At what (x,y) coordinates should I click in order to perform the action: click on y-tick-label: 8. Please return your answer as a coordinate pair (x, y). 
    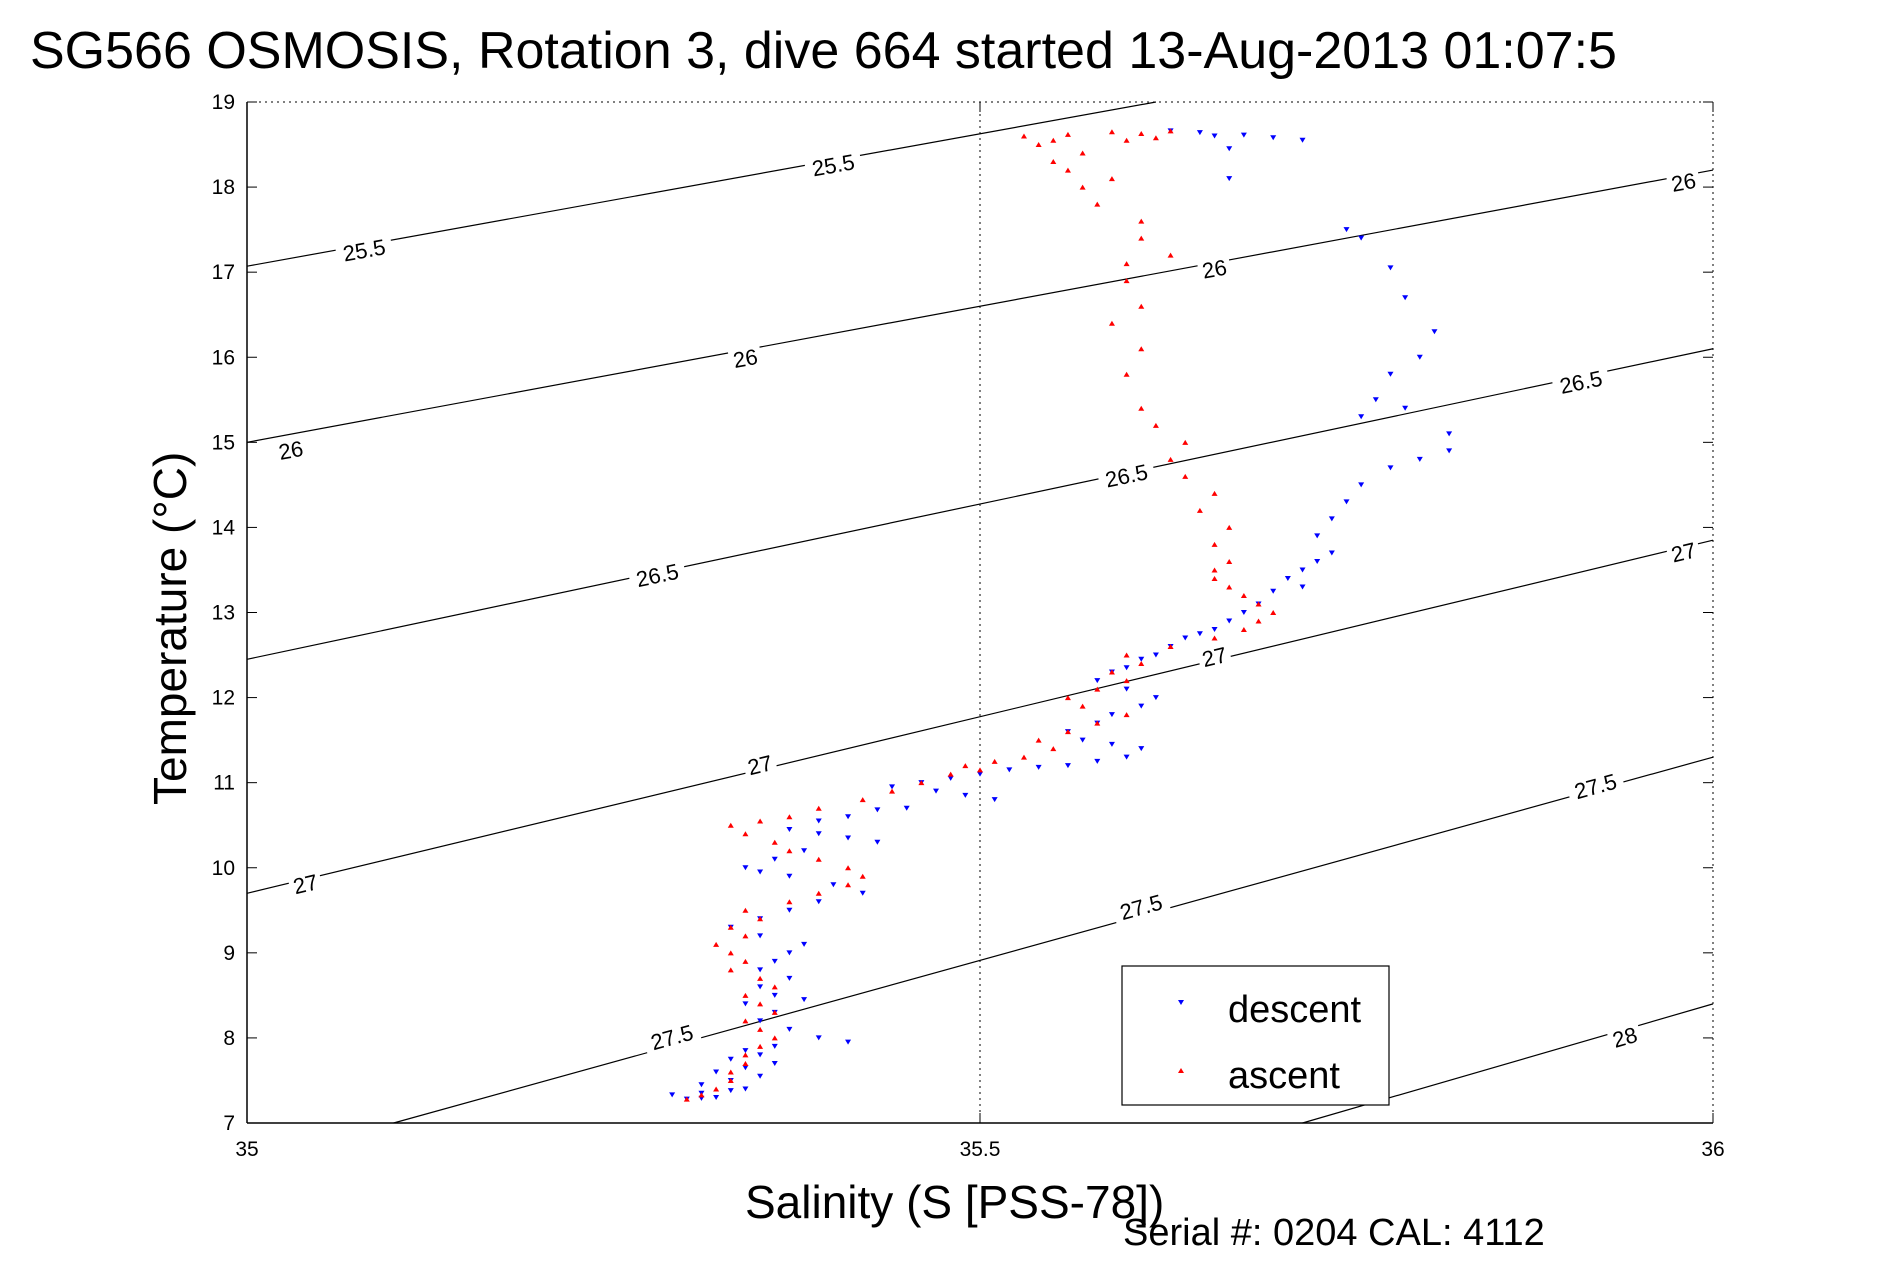
    Looking at the image, I should click on (229, 1038).